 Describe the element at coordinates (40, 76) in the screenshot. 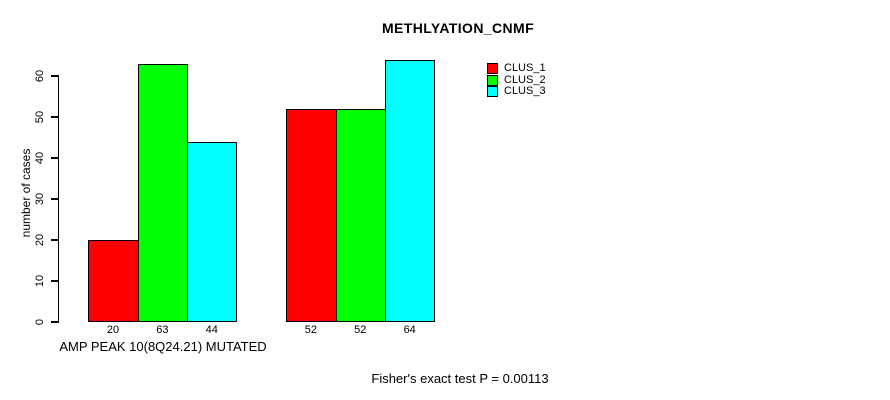

I see `y-tick-label: 60` at that location.